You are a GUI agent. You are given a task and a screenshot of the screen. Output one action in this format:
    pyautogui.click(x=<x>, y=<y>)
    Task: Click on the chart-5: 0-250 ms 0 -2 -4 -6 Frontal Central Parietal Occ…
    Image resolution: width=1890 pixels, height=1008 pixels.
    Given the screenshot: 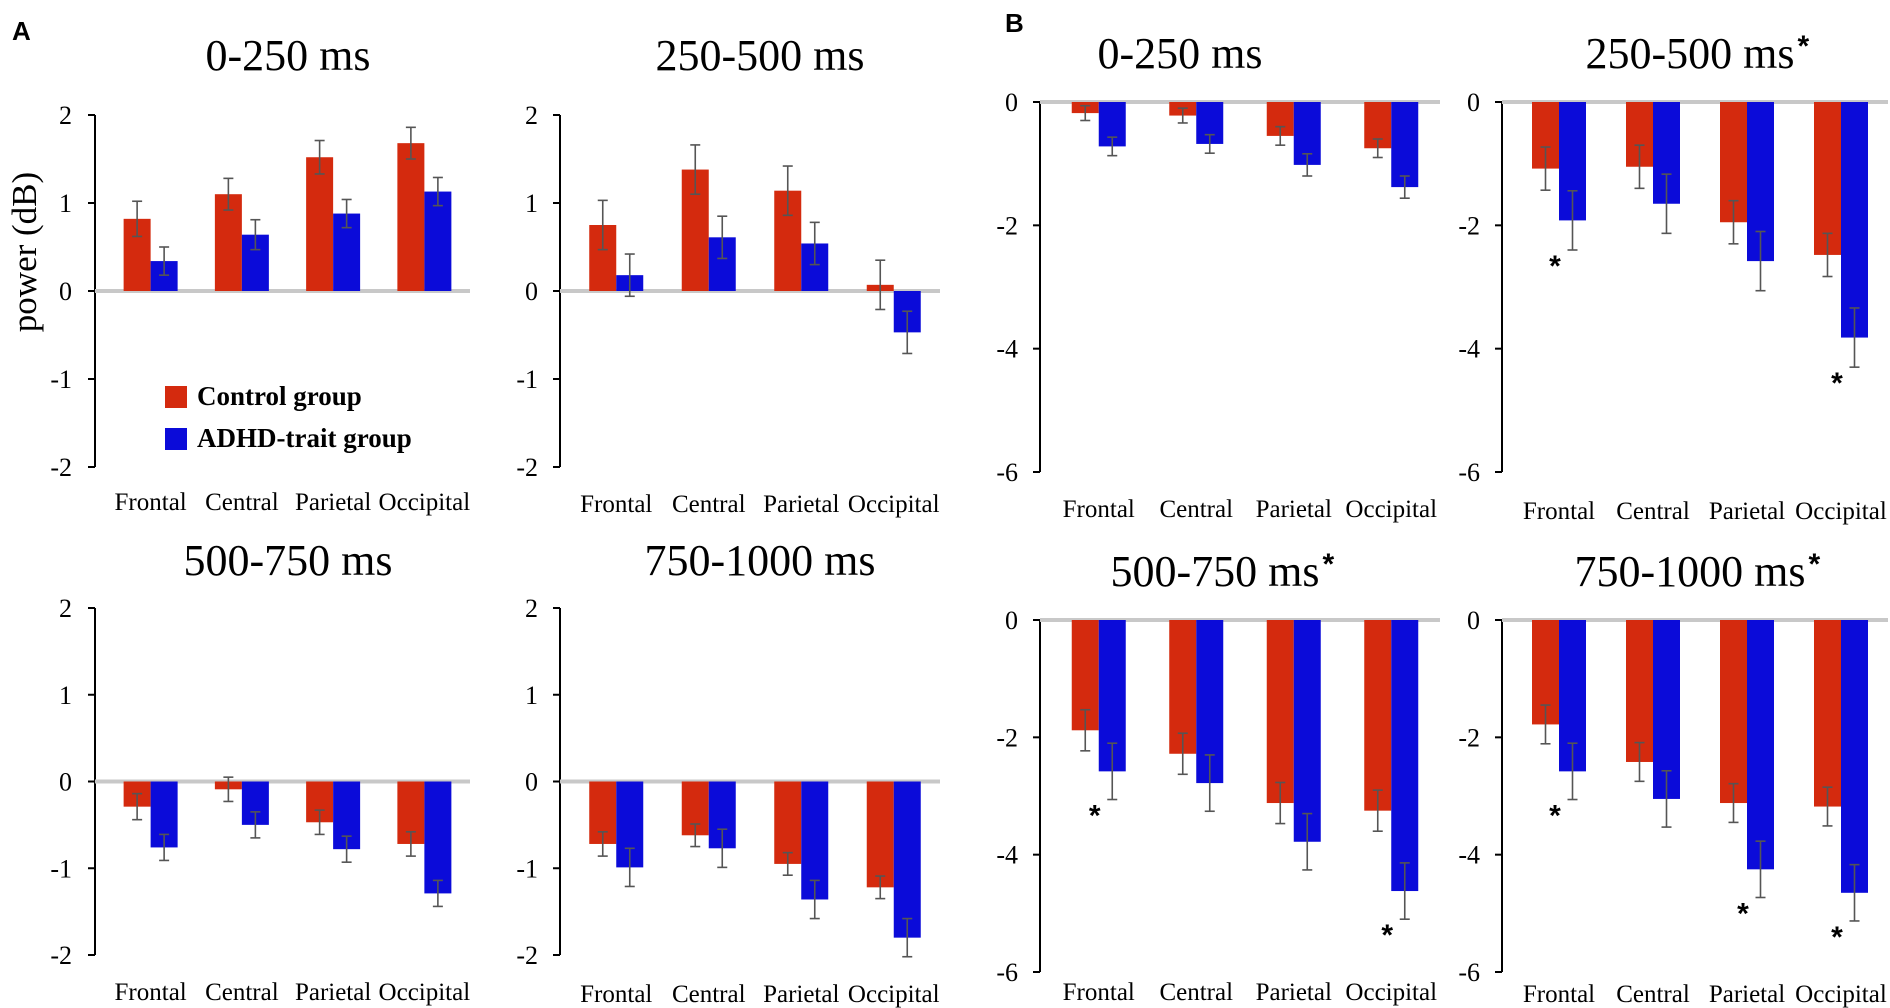 What is the action you would take?
    pyautogui.click(x=1218, y=276)
    